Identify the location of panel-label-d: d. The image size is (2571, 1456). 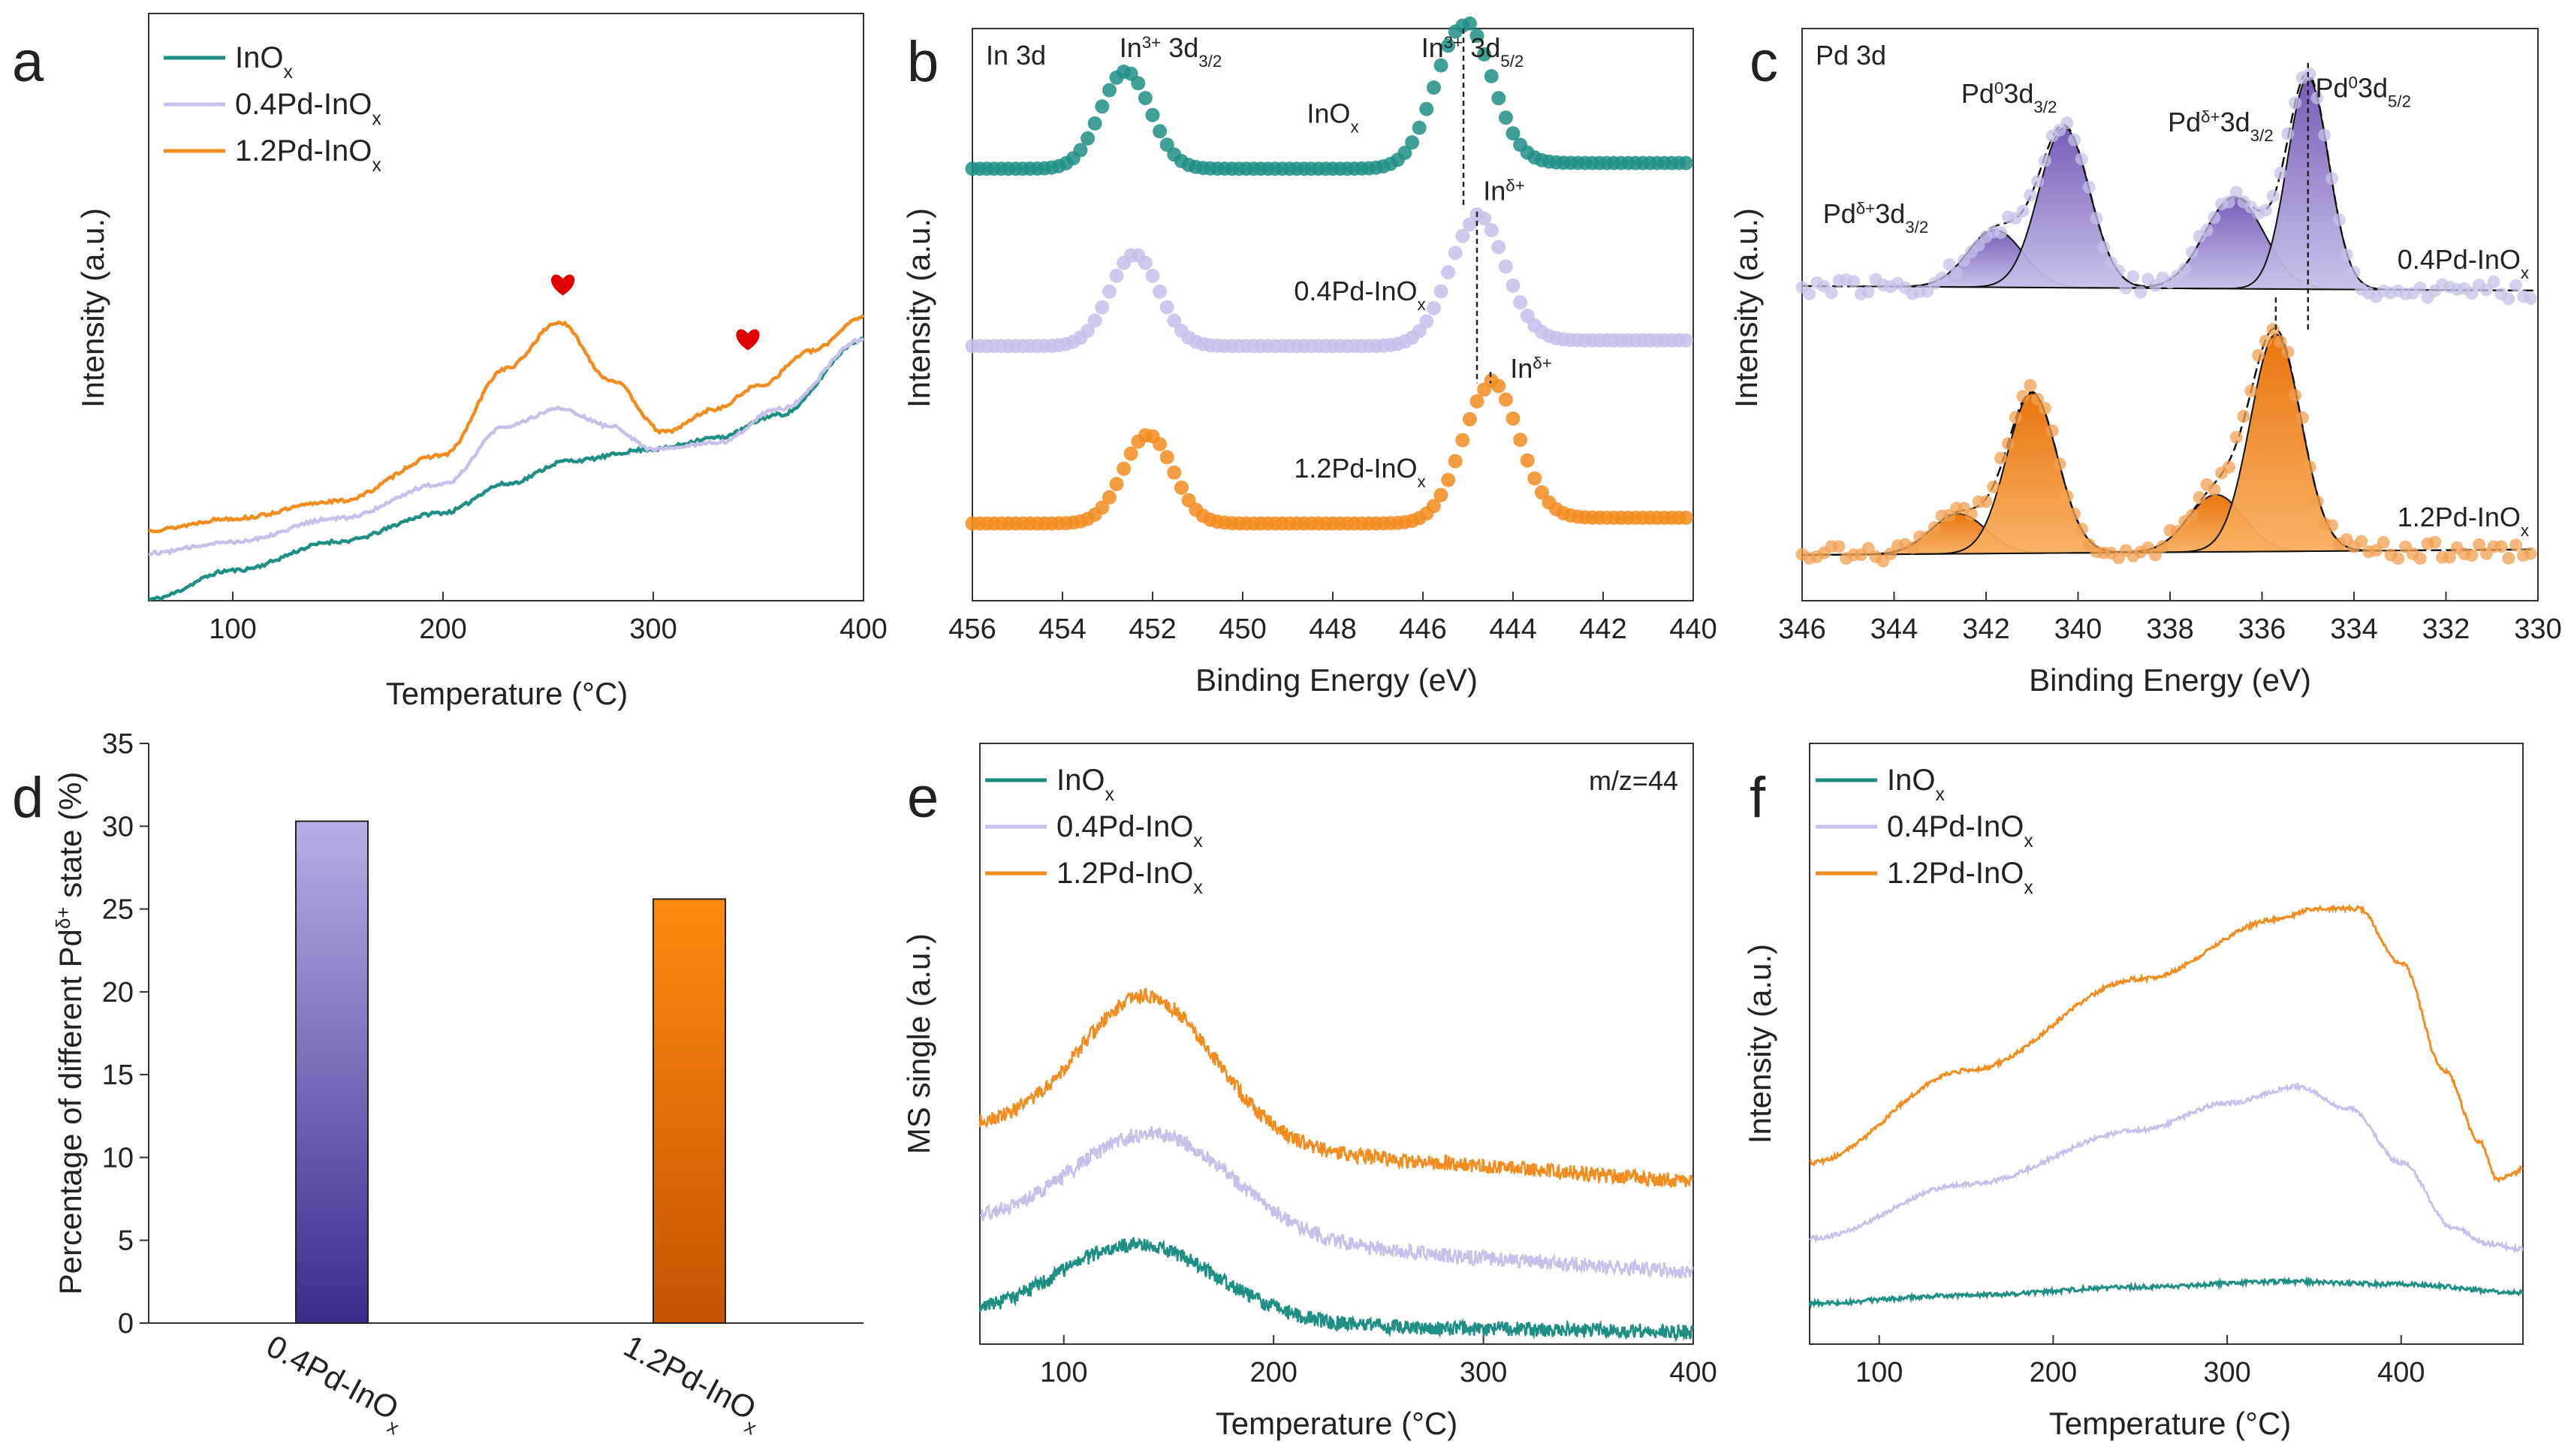
(28, 798).